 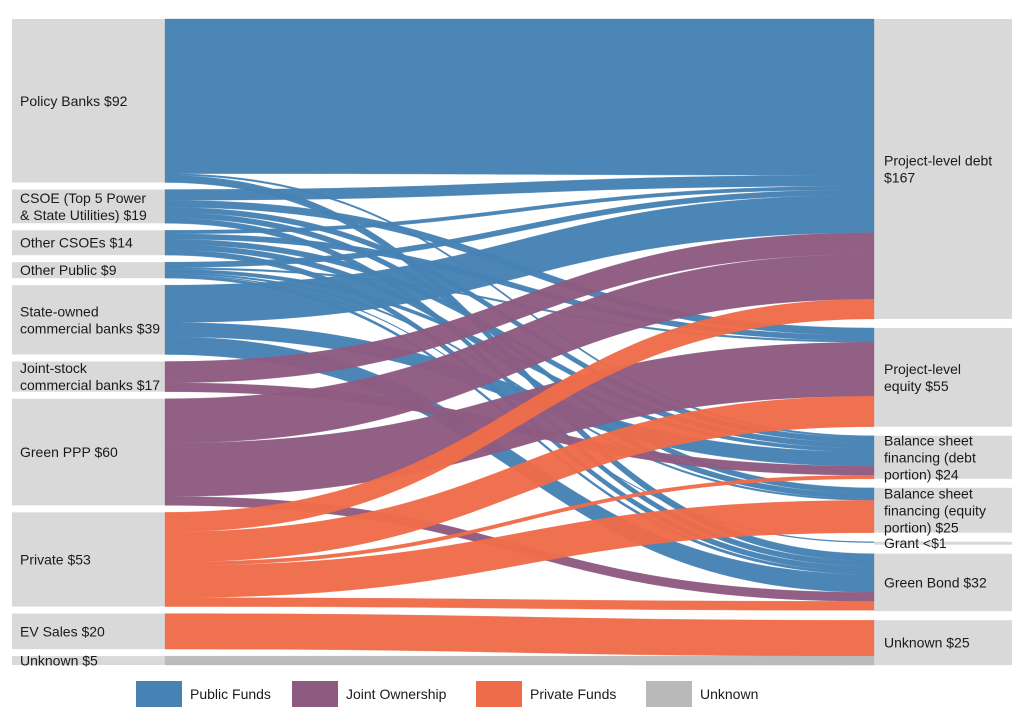 I want to click on target-label-unknown_tgt: Unknown $25, so click(x=927, y=643).